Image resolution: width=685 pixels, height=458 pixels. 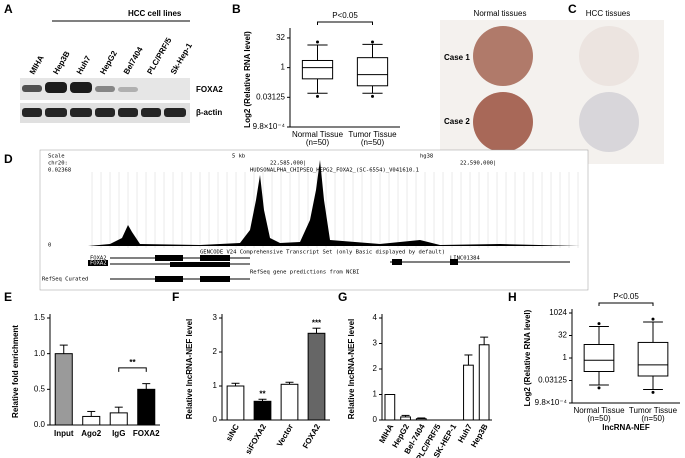 What do you see at coordinates (626, 296) in the screenshot?
I see `annotation: P<0.05` at bounding box center [626, 296].